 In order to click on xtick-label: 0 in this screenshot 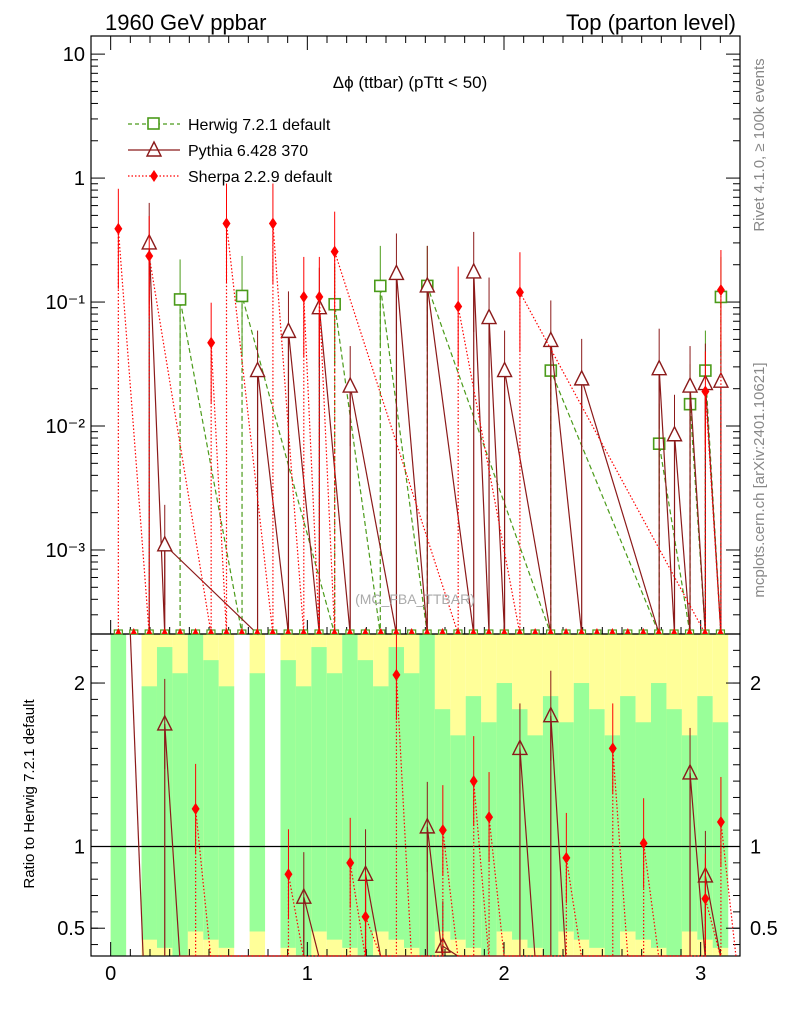, I will do `click(110, 974)`.